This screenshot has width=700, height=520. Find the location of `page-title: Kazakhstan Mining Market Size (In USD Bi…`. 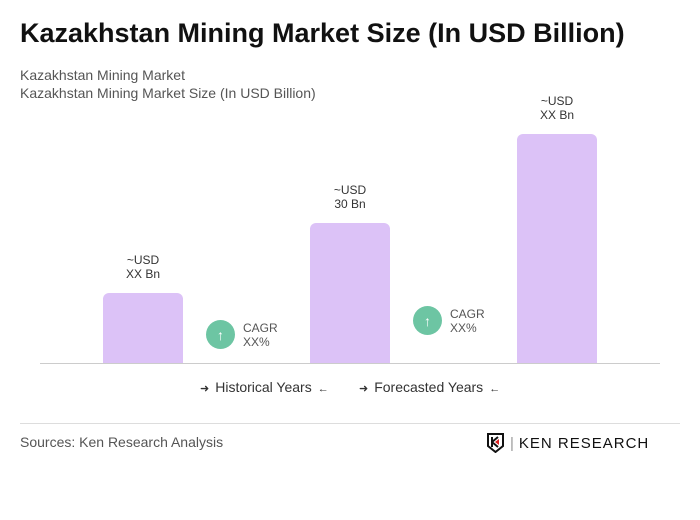

page-title: Kazakhstan Mining Market Size (In USD Bi… is located at coordinates (322, 33).